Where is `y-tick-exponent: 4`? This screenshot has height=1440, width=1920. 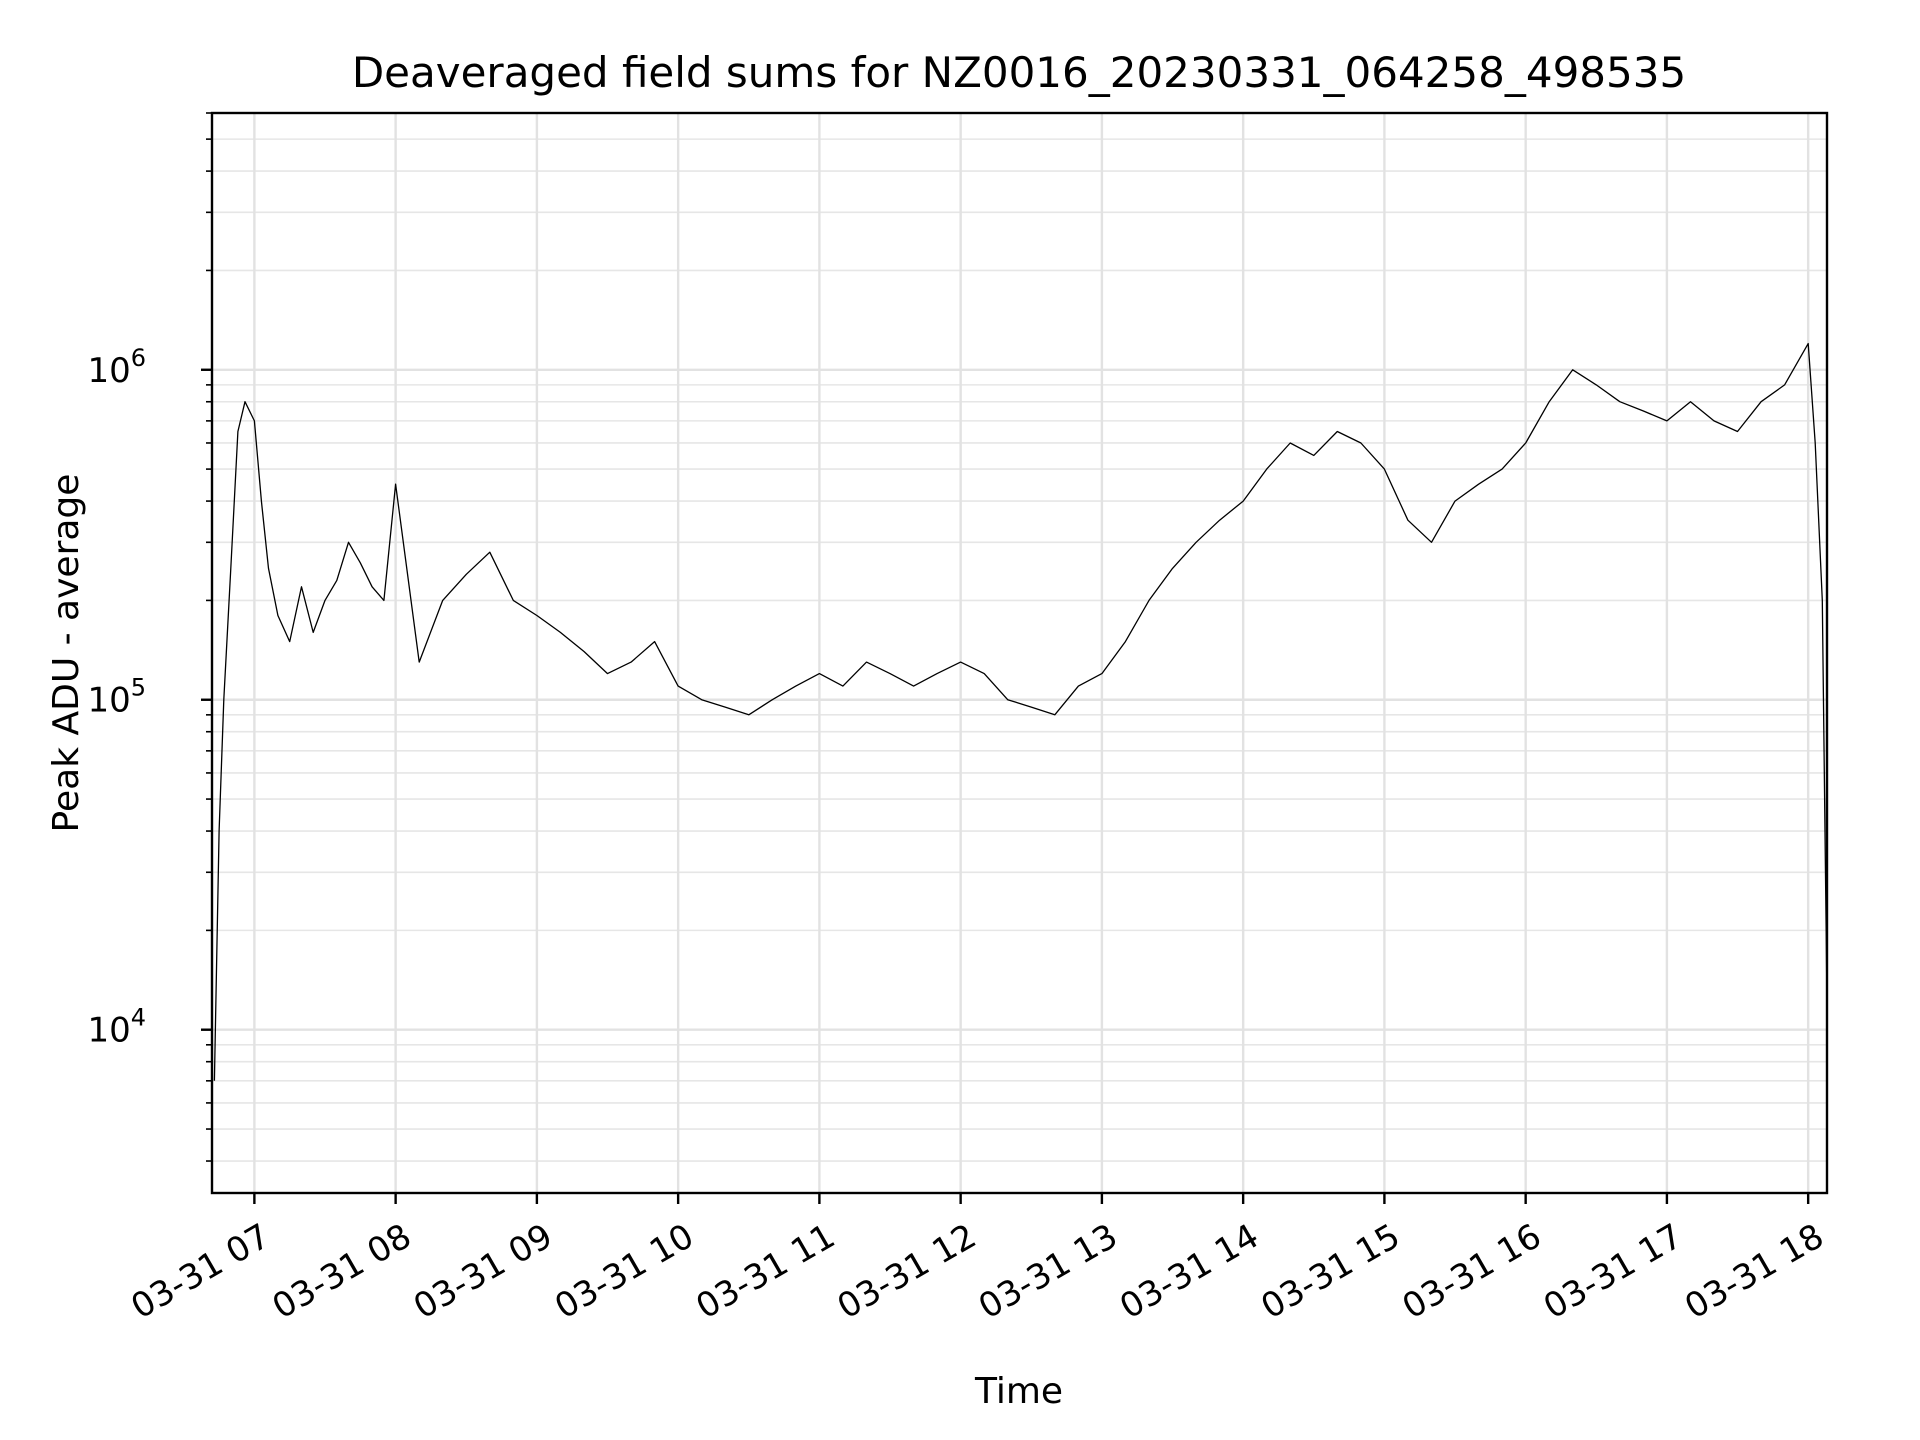 y-tick-exponent: 4 is located at coordinates (138, 1018).